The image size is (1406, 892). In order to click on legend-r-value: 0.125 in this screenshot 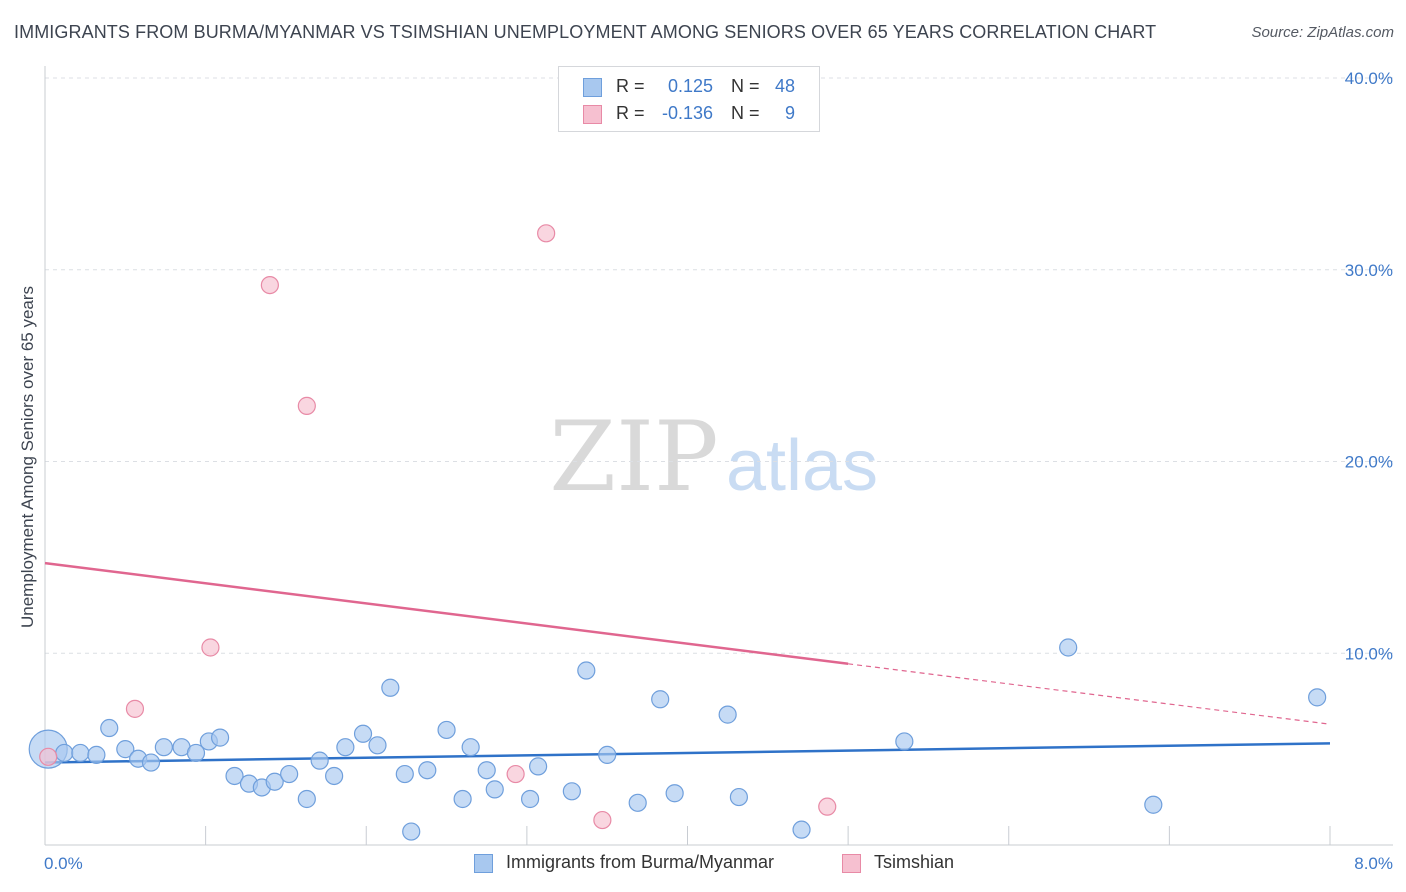, I will do `click(690, 86)`.